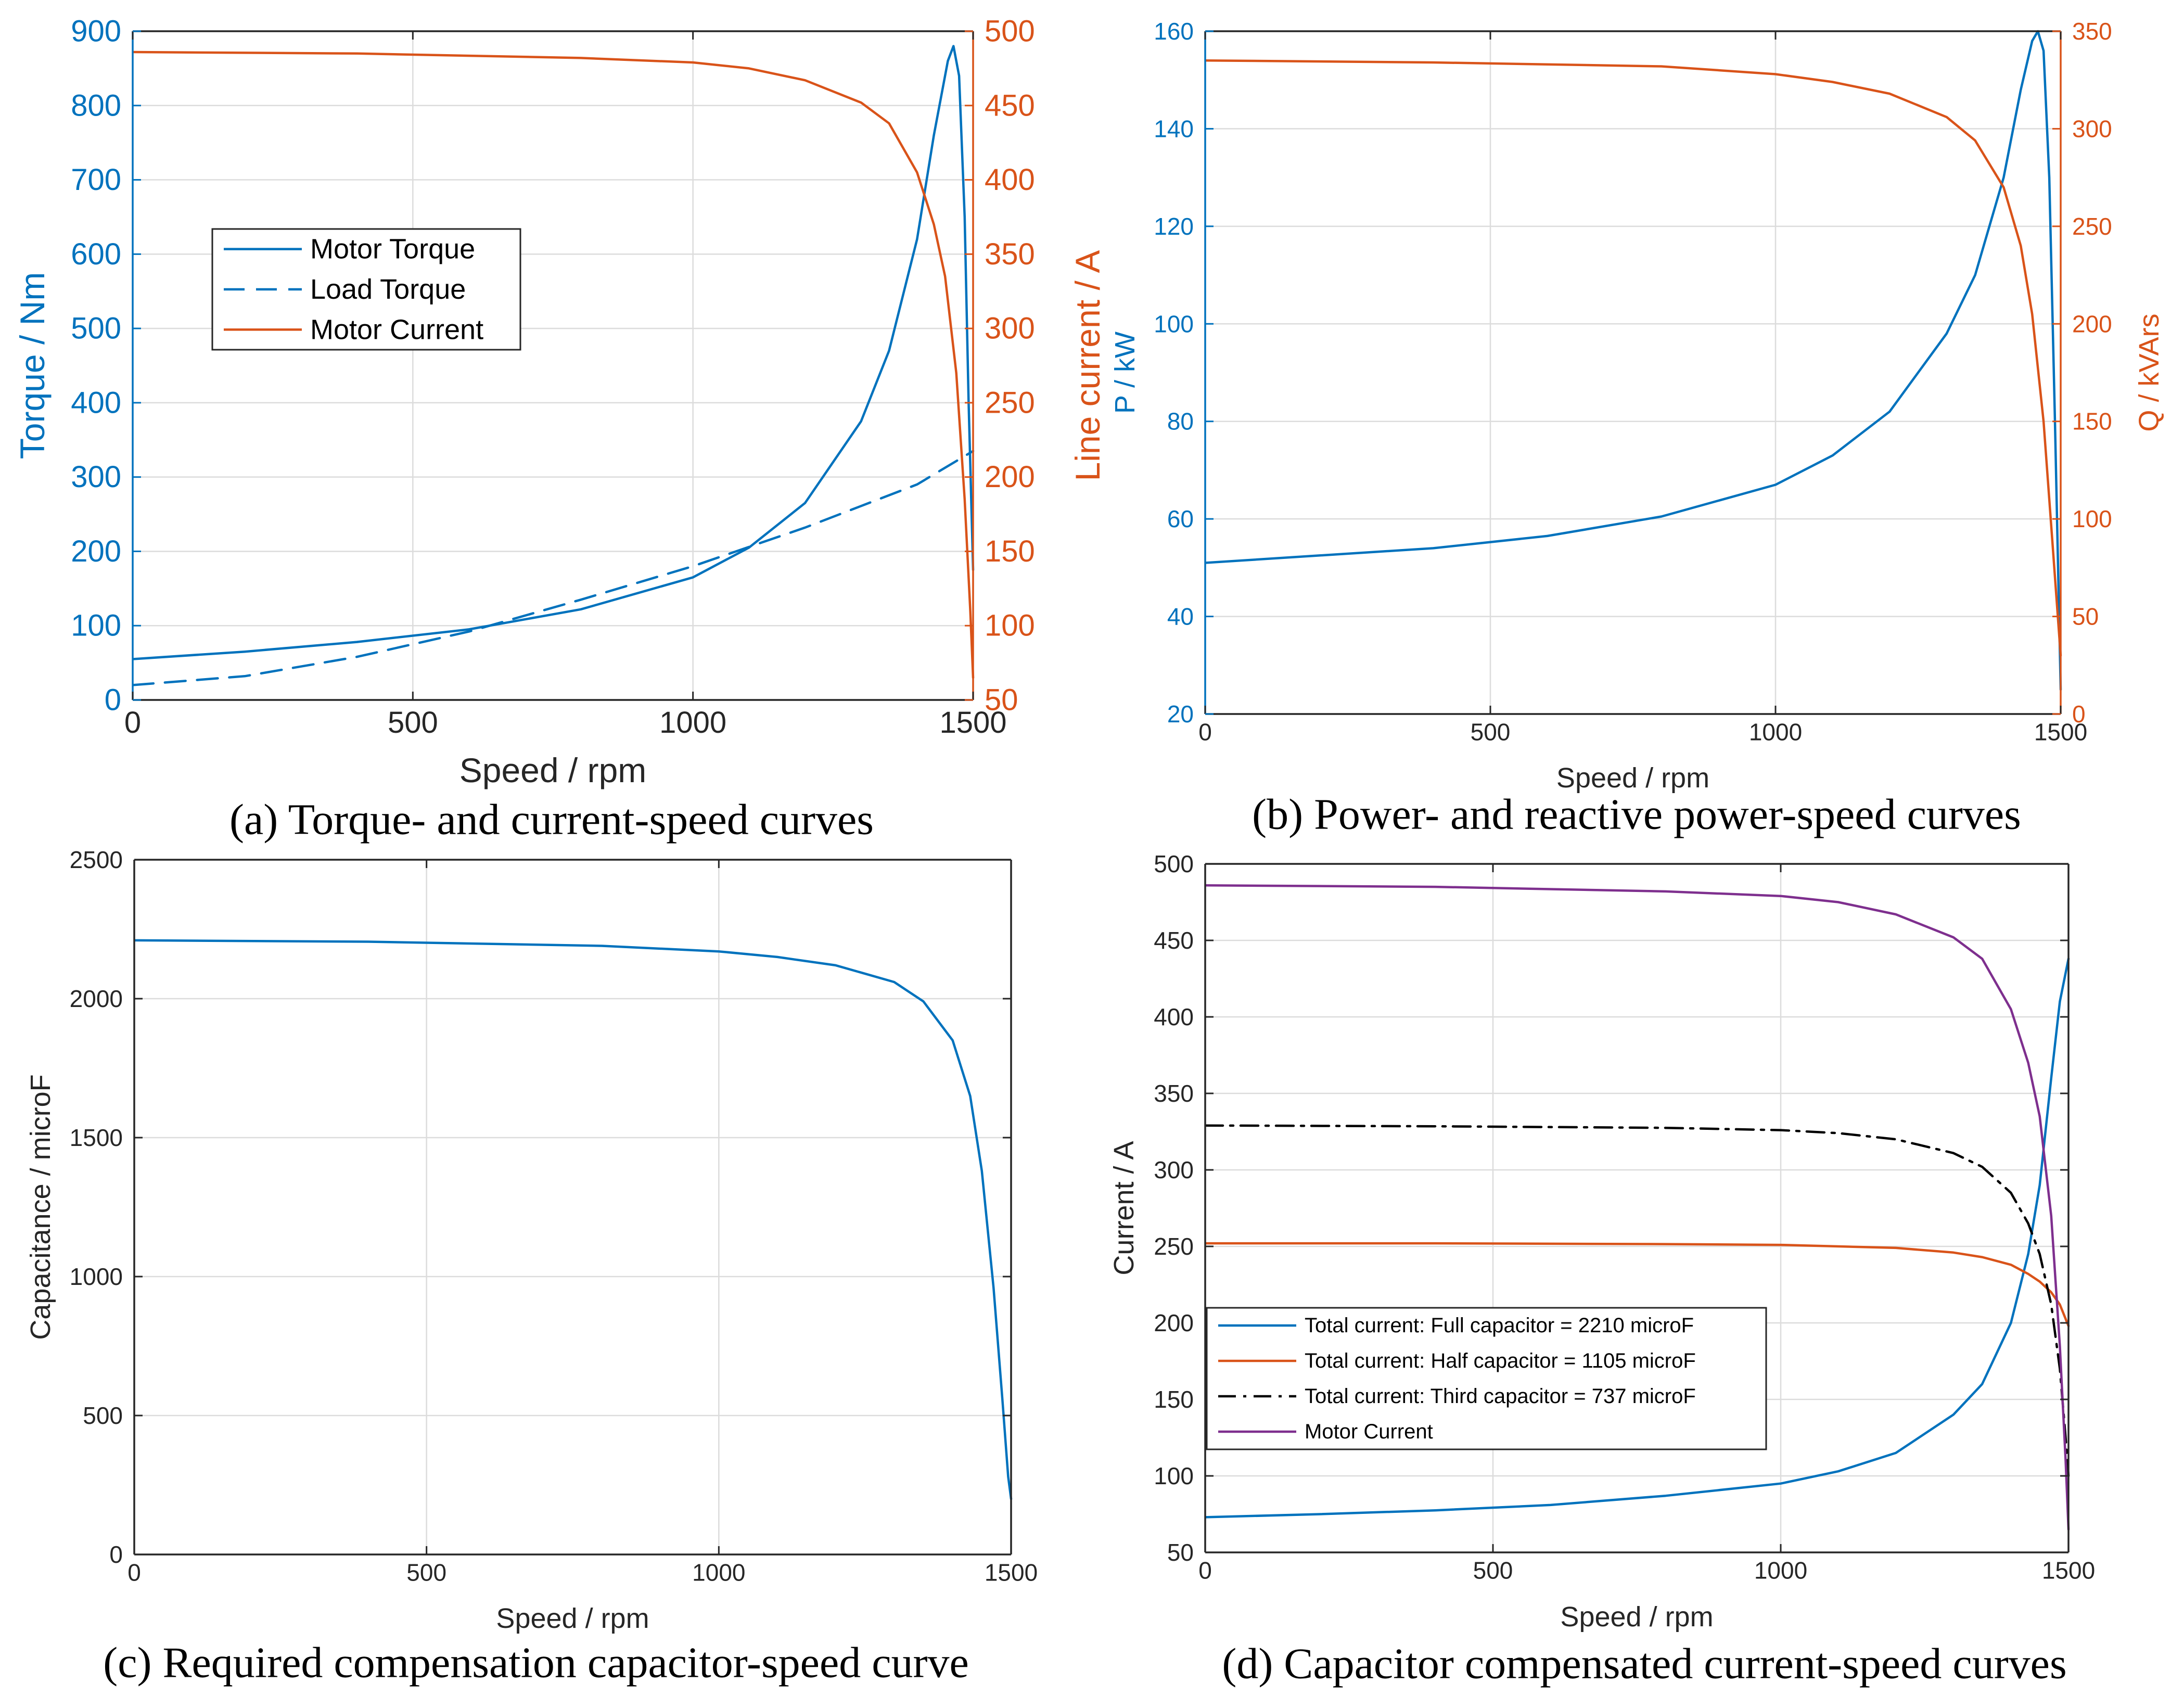  Describe the element at coordinates (96, 105) in the screenshot. I see `y-tick-label: 800` at that location.